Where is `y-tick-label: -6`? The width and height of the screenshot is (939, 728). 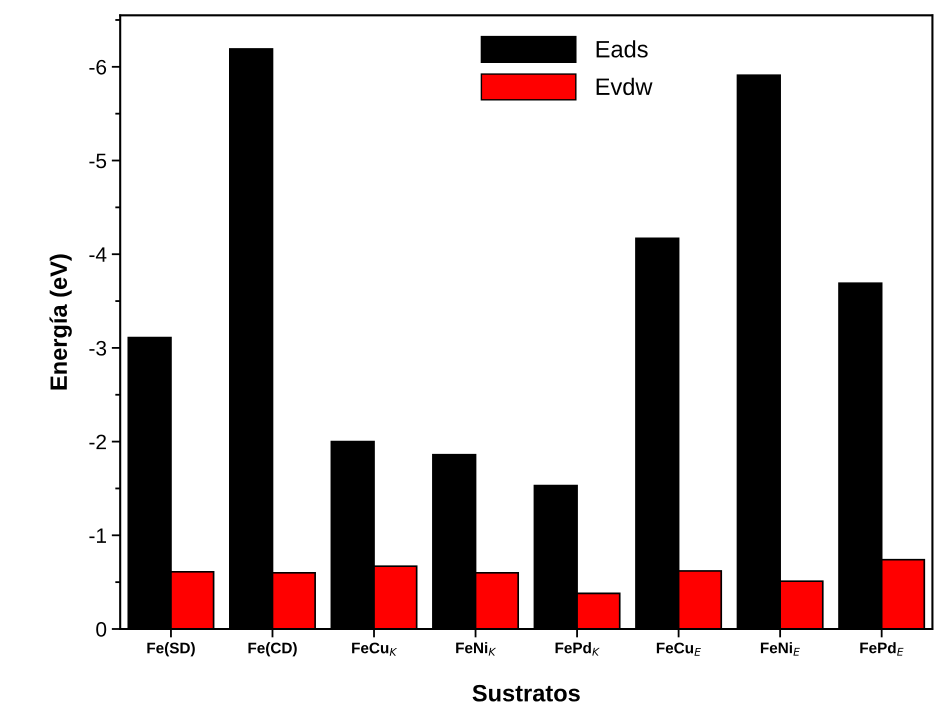
y-tick-label: -6 is located at coordinates (97, 67).